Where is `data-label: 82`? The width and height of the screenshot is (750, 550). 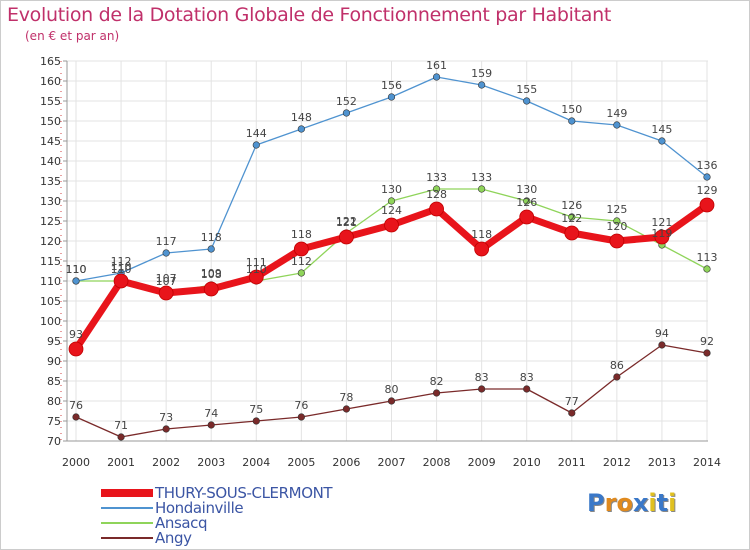
data-label: 82 is located at coordinates (437, 381).